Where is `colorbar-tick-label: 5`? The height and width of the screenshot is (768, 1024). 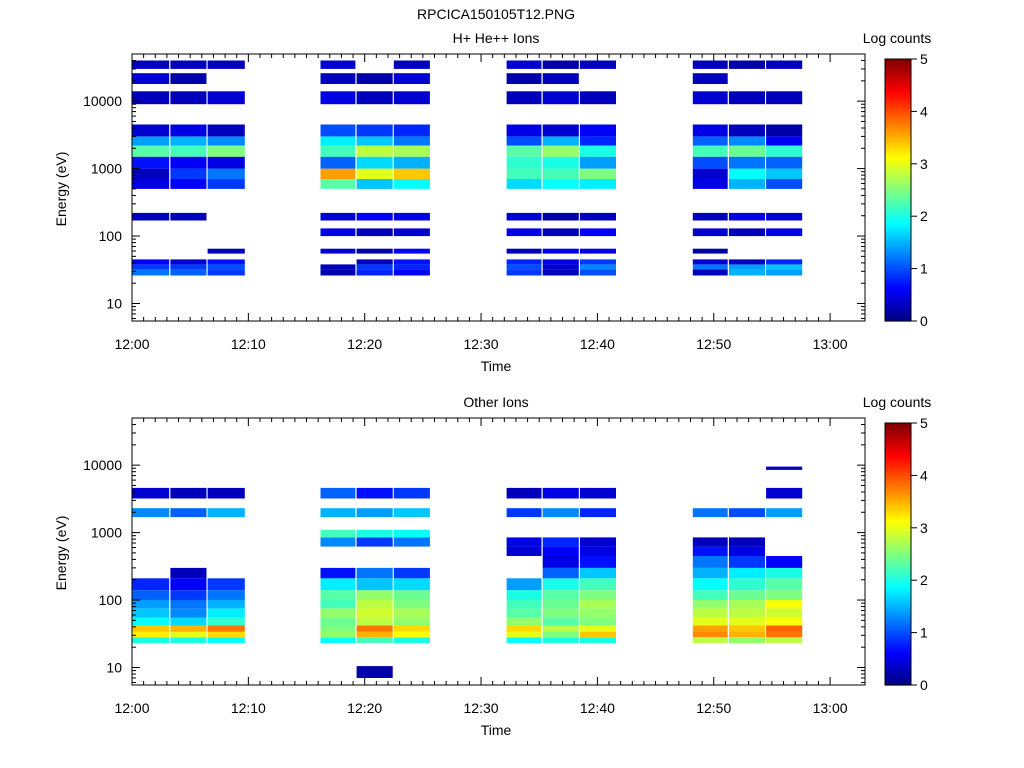
colorbar-tick-label: 5 is located at coordinates (924, 59).